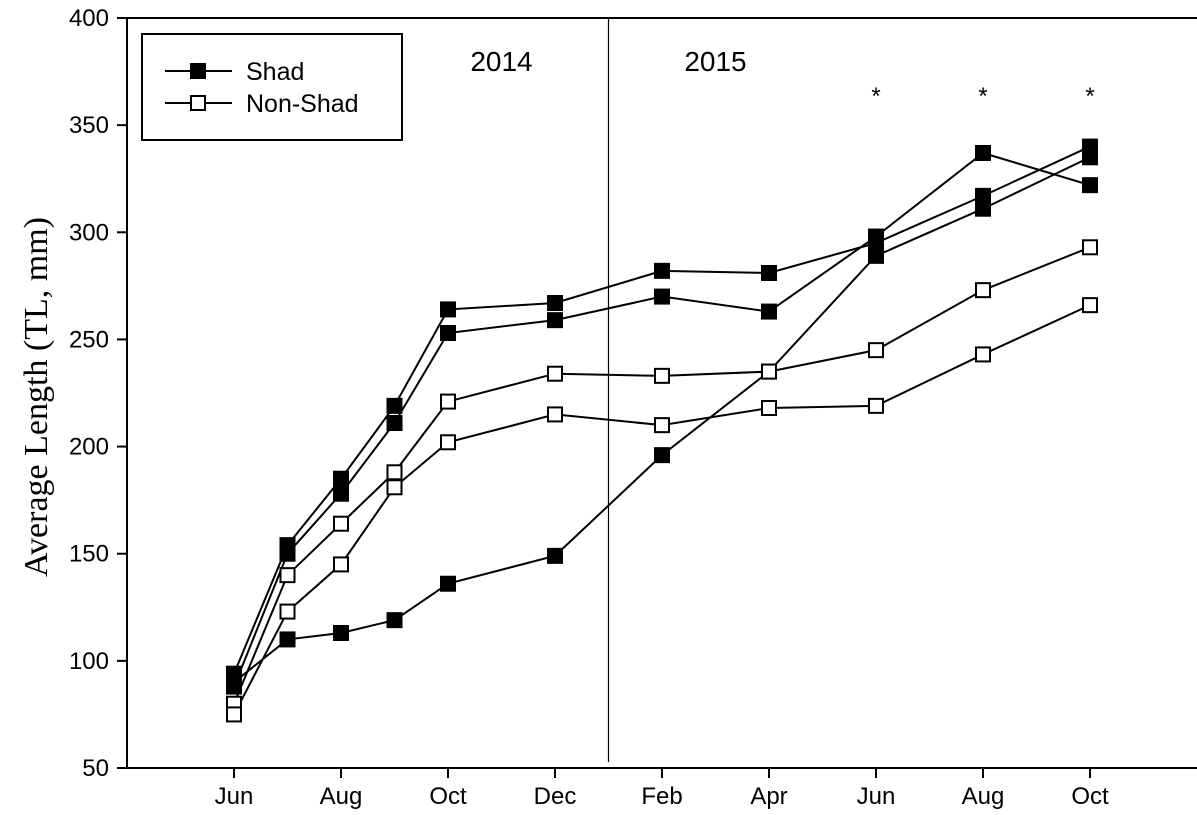  Describe the element at coordinates (89, 339) in the screenshot. I see `y-tick-label: 250` at that location.